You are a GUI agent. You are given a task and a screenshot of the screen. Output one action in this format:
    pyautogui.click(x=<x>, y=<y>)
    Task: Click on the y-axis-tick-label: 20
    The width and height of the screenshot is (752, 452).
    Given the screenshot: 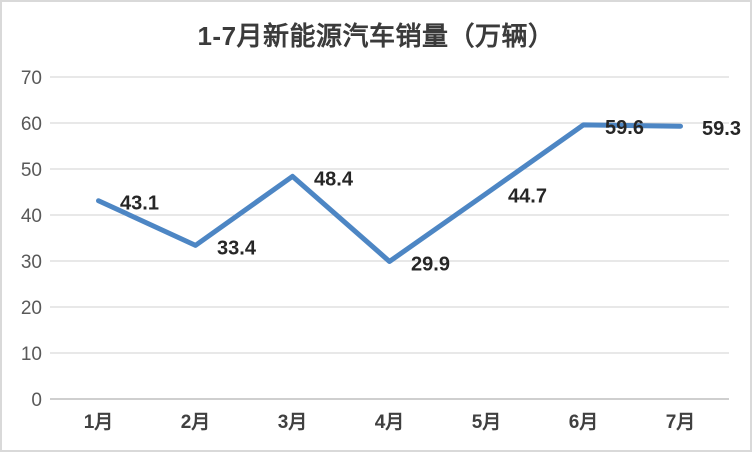 What is the action you would take?
    pyautogui.click(x=31, y=308)
    